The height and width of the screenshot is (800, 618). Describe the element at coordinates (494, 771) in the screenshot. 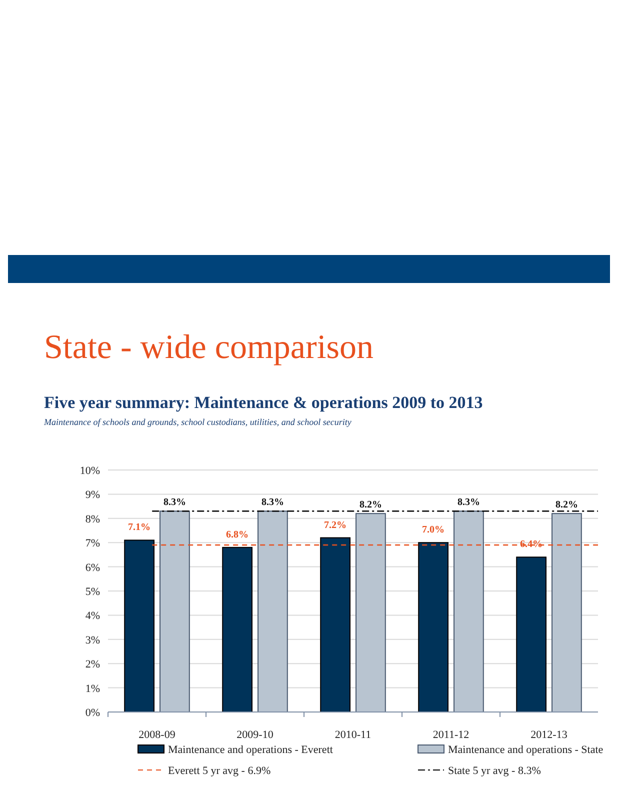

I see `legend-label: State 5 yr avg - 8.3%` at that location.